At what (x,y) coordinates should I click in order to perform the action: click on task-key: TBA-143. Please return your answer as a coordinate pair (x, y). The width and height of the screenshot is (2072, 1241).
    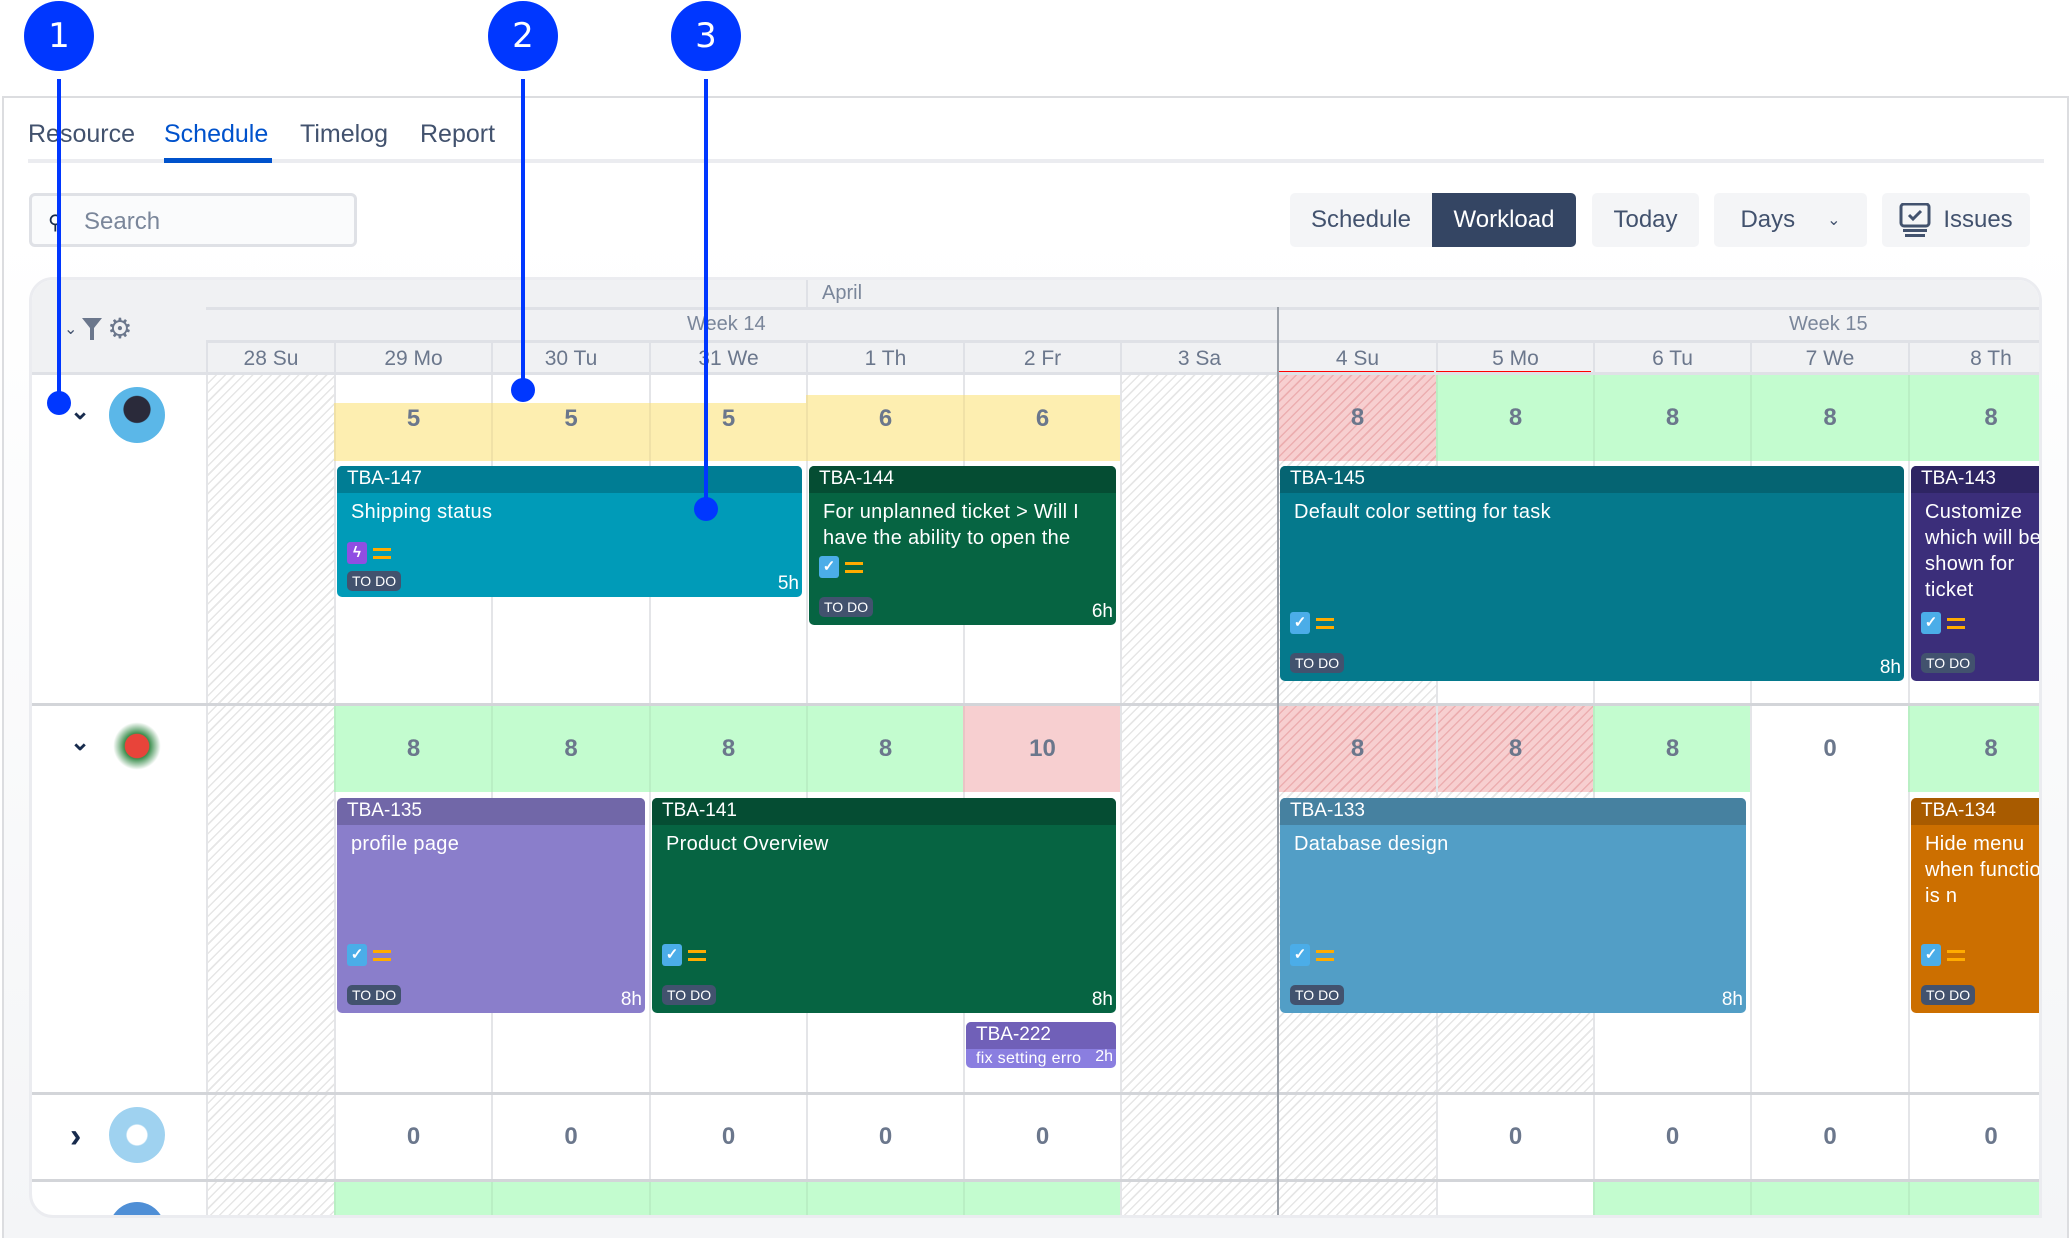
    Looking at the image, I should click on (1975, 479).